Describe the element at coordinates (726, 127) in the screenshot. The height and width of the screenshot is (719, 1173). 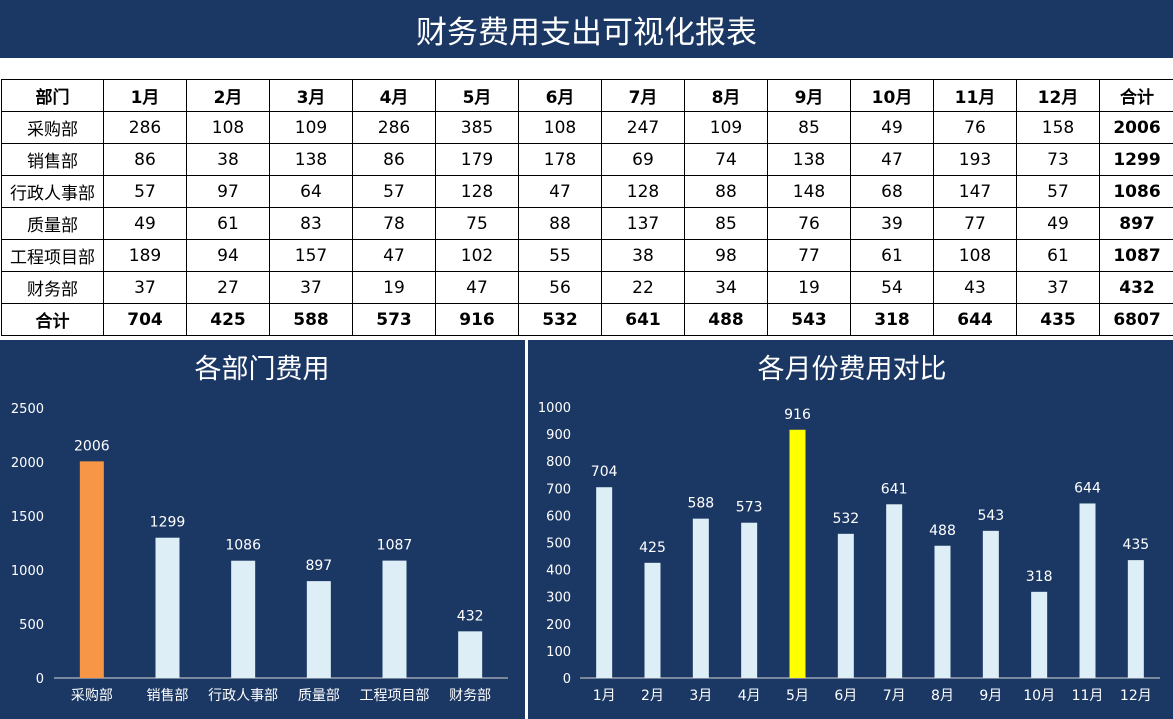
I see `table-cell: 109` at that location.